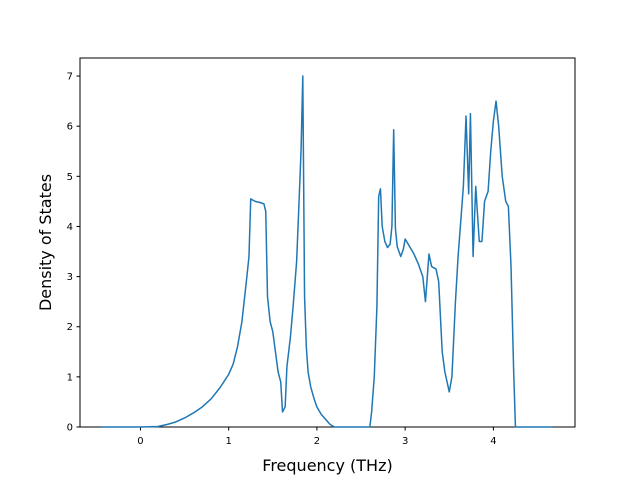 This screenshot has width=640, height=480. Describe the element at coordinates (228, 441) in the screenshot. I see `x-tick-label: 1` at that location.